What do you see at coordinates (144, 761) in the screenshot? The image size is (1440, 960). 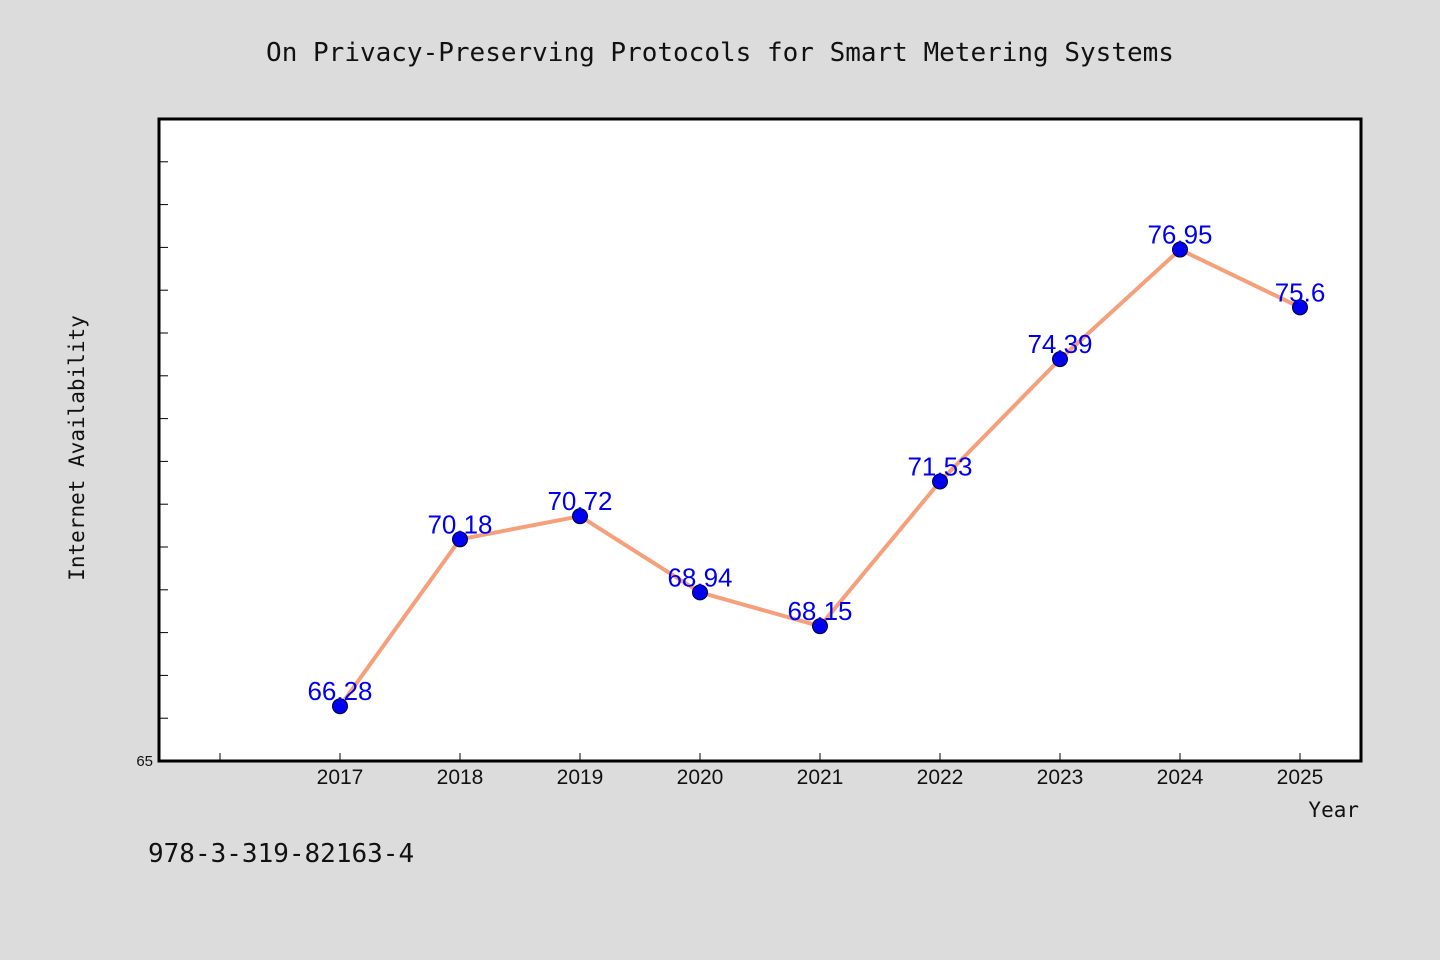 I see `y-tick-label-min: 65` at bounding box center [144, 761].